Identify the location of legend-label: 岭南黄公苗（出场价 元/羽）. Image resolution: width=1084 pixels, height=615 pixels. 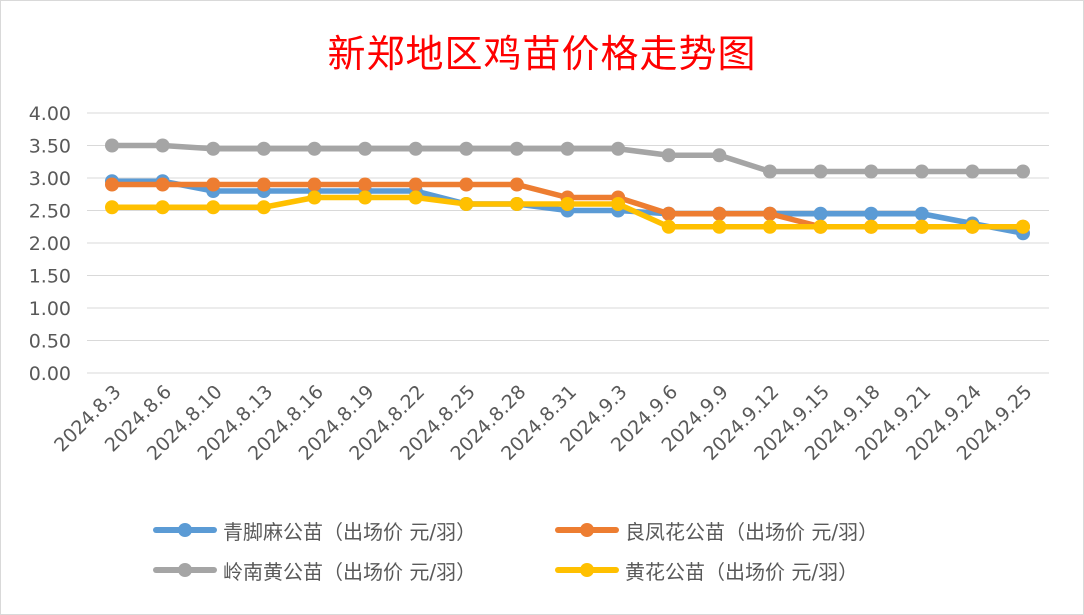
(350, 571).